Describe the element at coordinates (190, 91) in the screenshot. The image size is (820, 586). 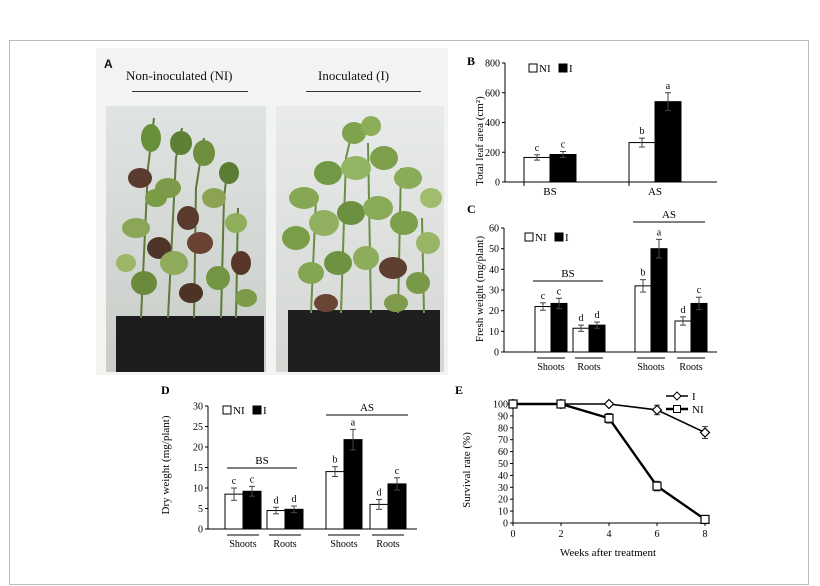
I see `non-inoculated-rule` at that location.